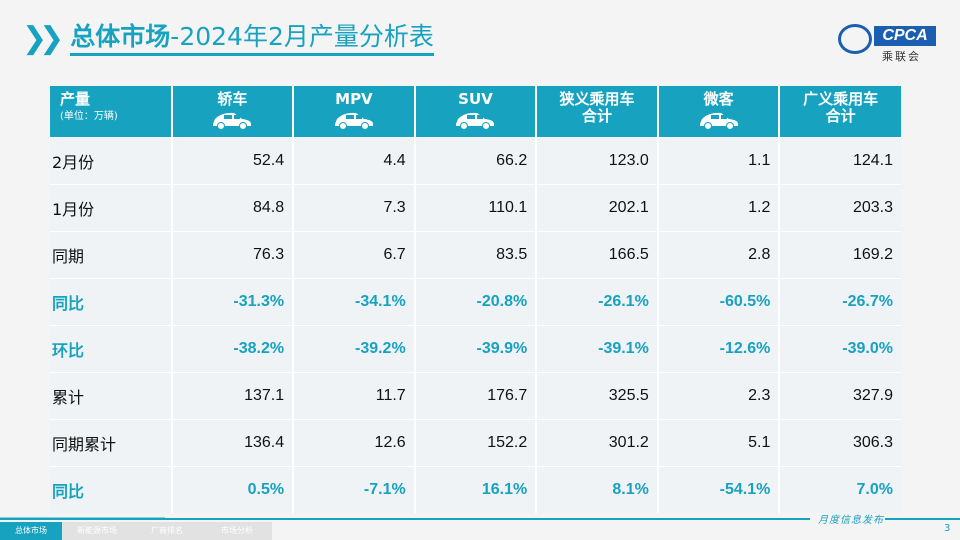 Image resolution: width=960 pixels, height=540 pixels. I want to click on table-cell: 66.2, so click(475, 161).